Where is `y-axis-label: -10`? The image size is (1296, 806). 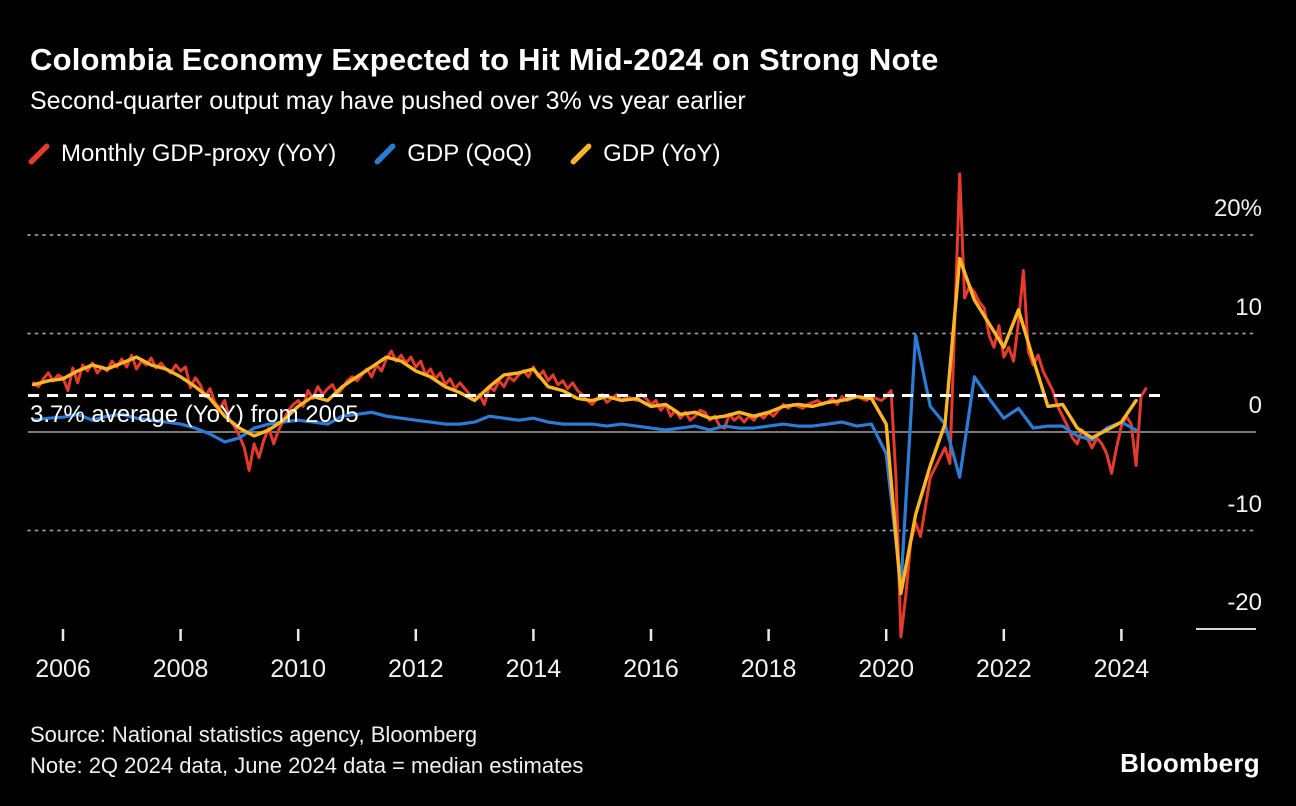 y-axis-label: -10 is located at coordinates (1244, 504).